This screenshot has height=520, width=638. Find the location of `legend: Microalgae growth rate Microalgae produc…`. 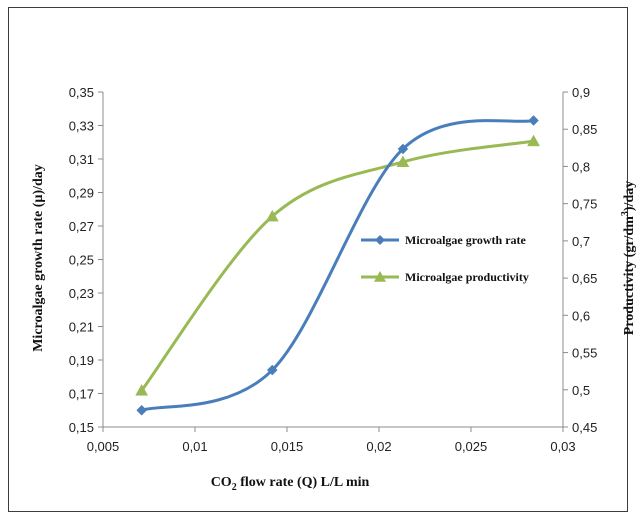

legend: Microalgae growth rate Microalgae produc… is located at coordinates (445, 258).